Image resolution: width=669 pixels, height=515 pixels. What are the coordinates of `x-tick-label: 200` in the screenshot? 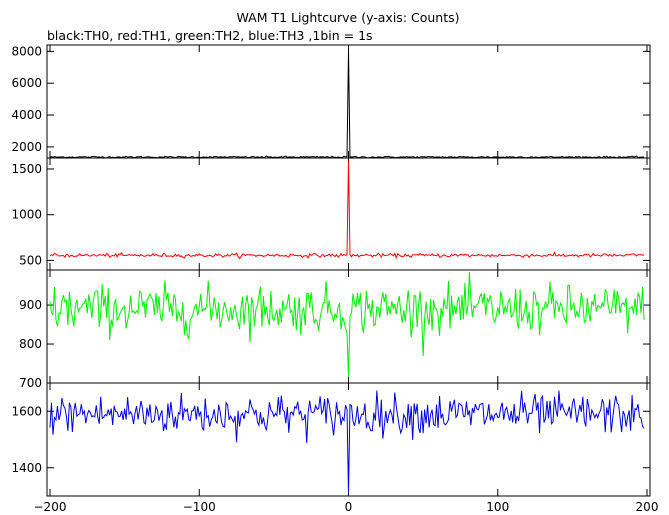 It's located at (647, 507).